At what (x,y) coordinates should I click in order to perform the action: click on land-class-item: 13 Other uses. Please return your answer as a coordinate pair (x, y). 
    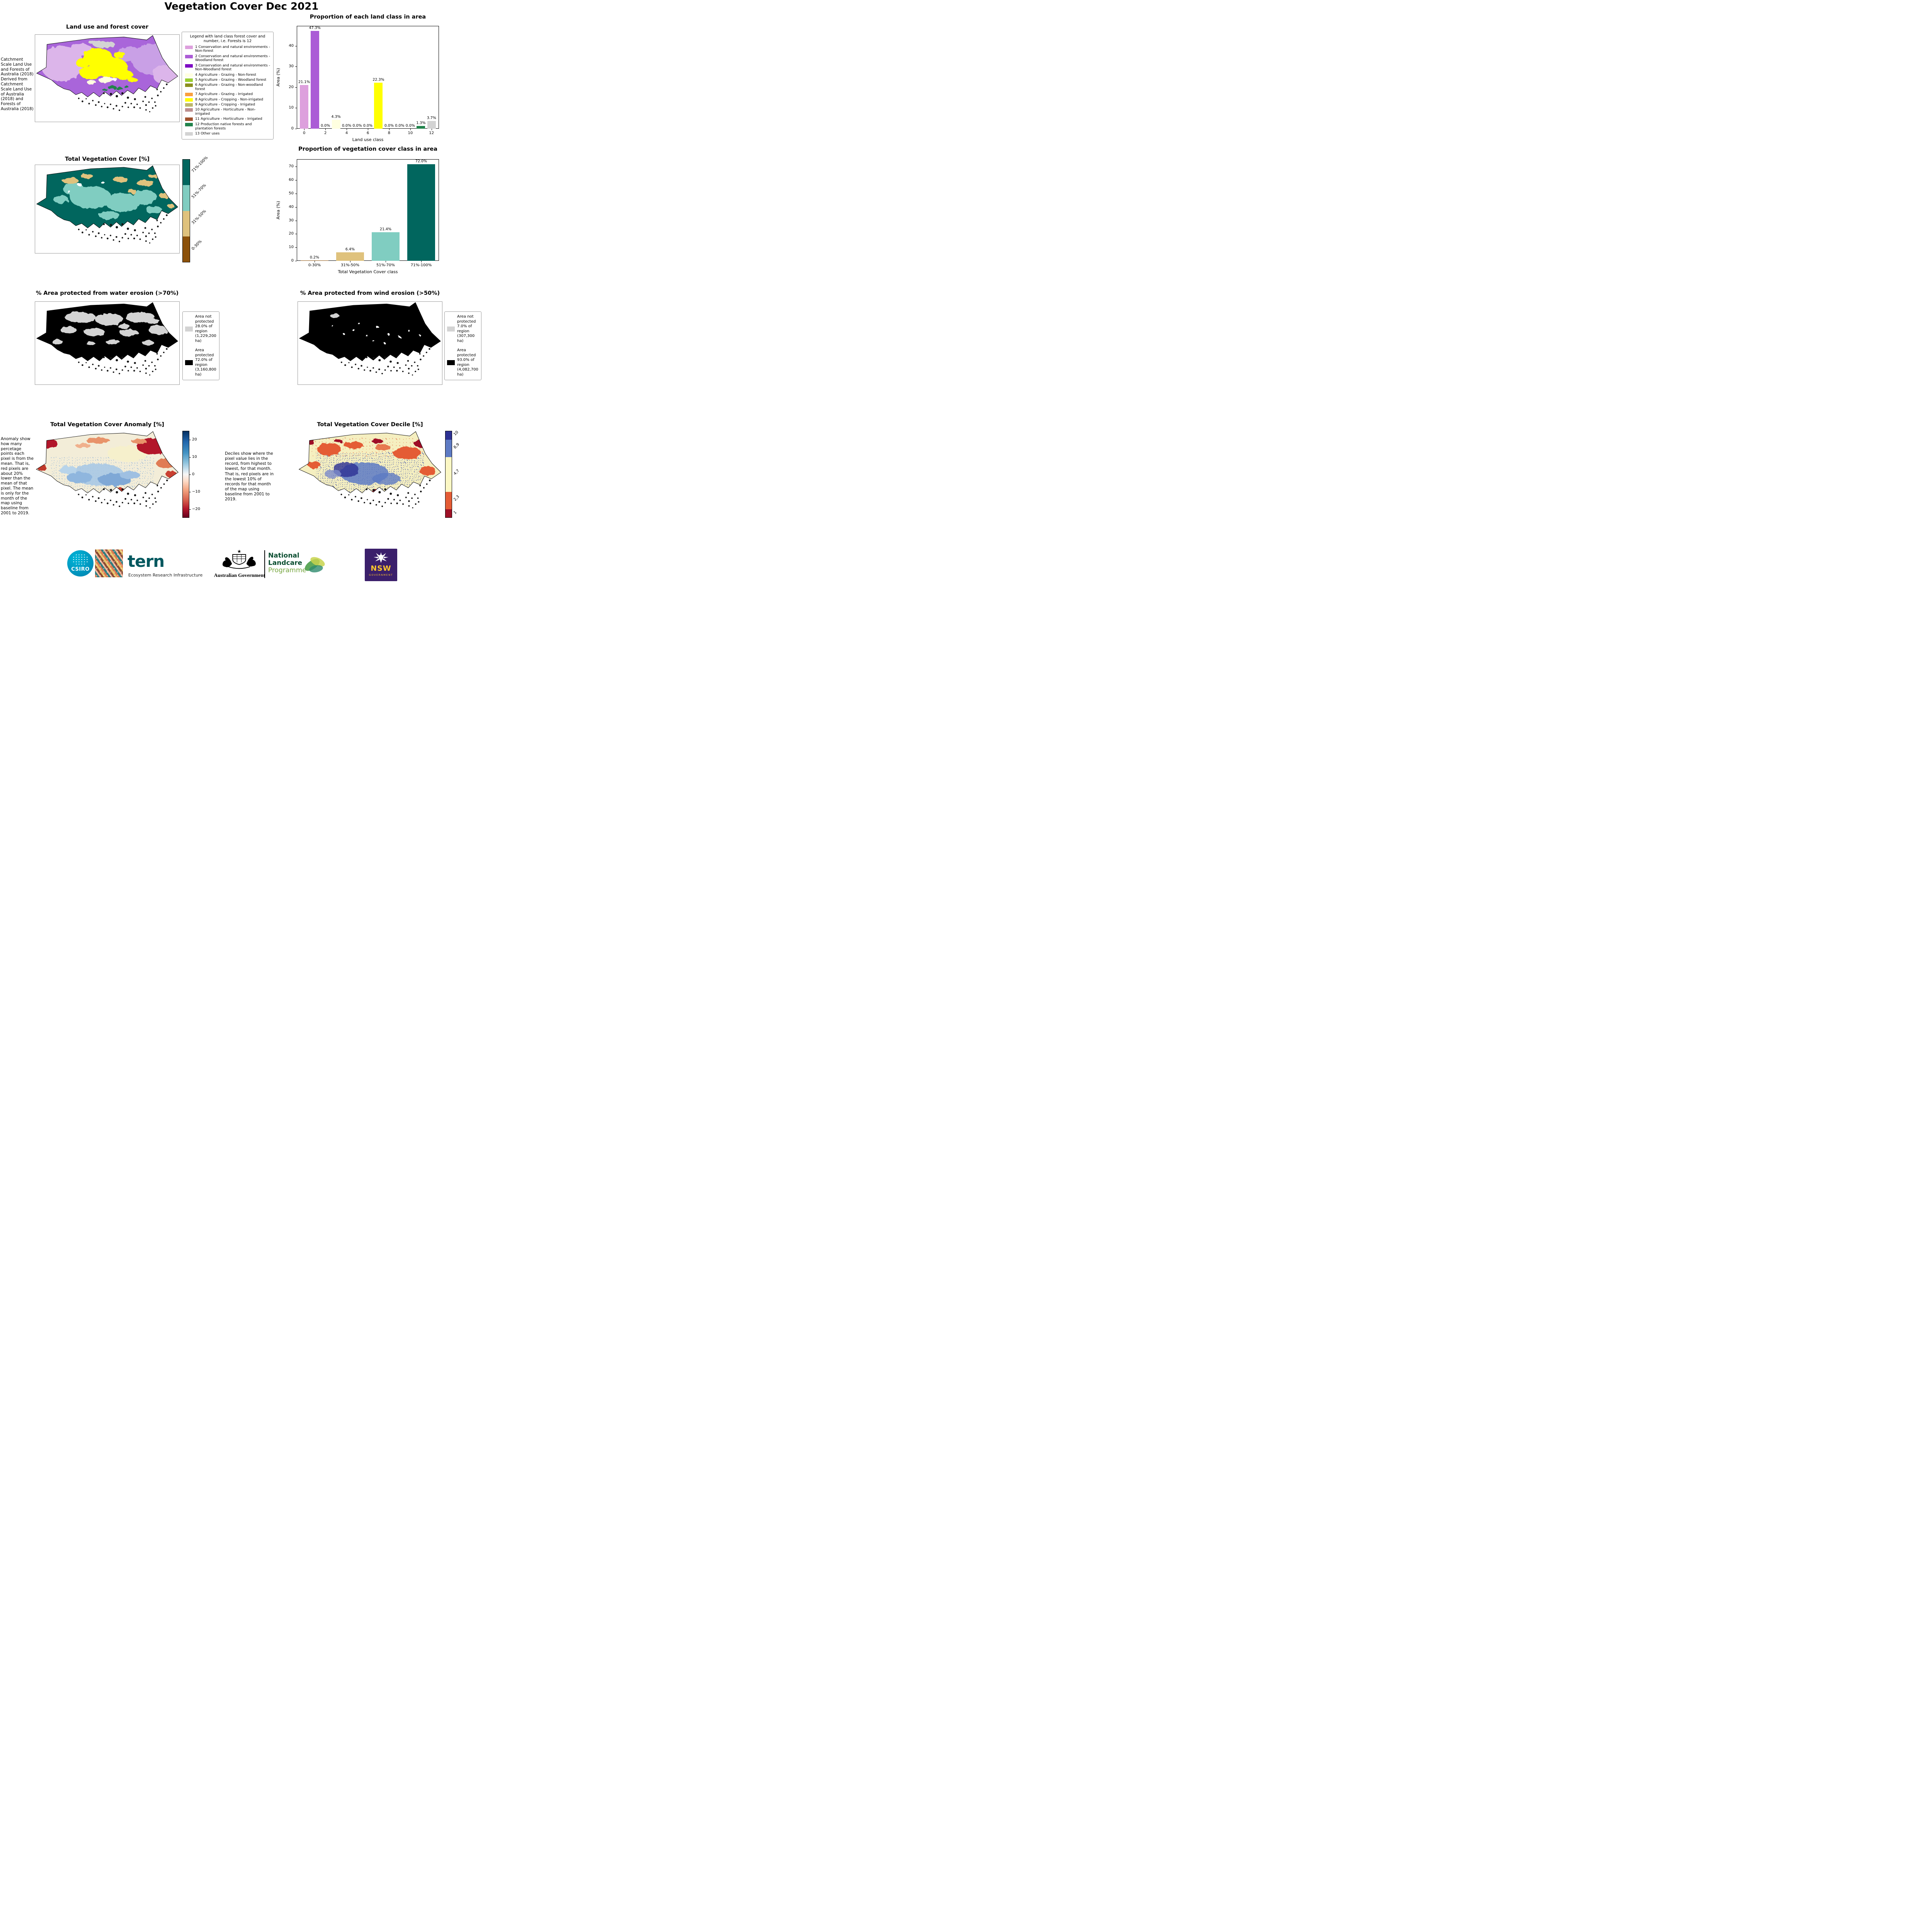
    Looking at the image, I should click on (228, 134).